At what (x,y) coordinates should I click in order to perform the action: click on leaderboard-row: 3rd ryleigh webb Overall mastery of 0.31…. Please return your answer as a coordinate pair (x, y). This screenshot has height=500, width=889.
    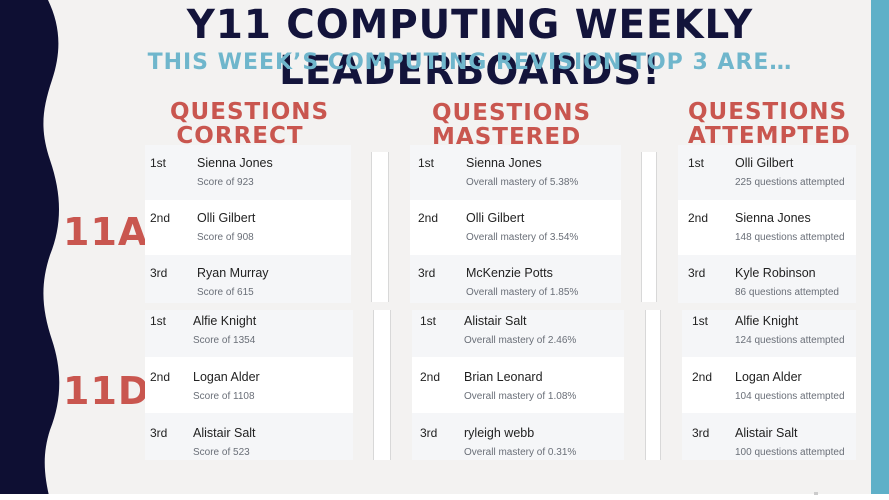
    Looking at the image, I should click on (518, 436).